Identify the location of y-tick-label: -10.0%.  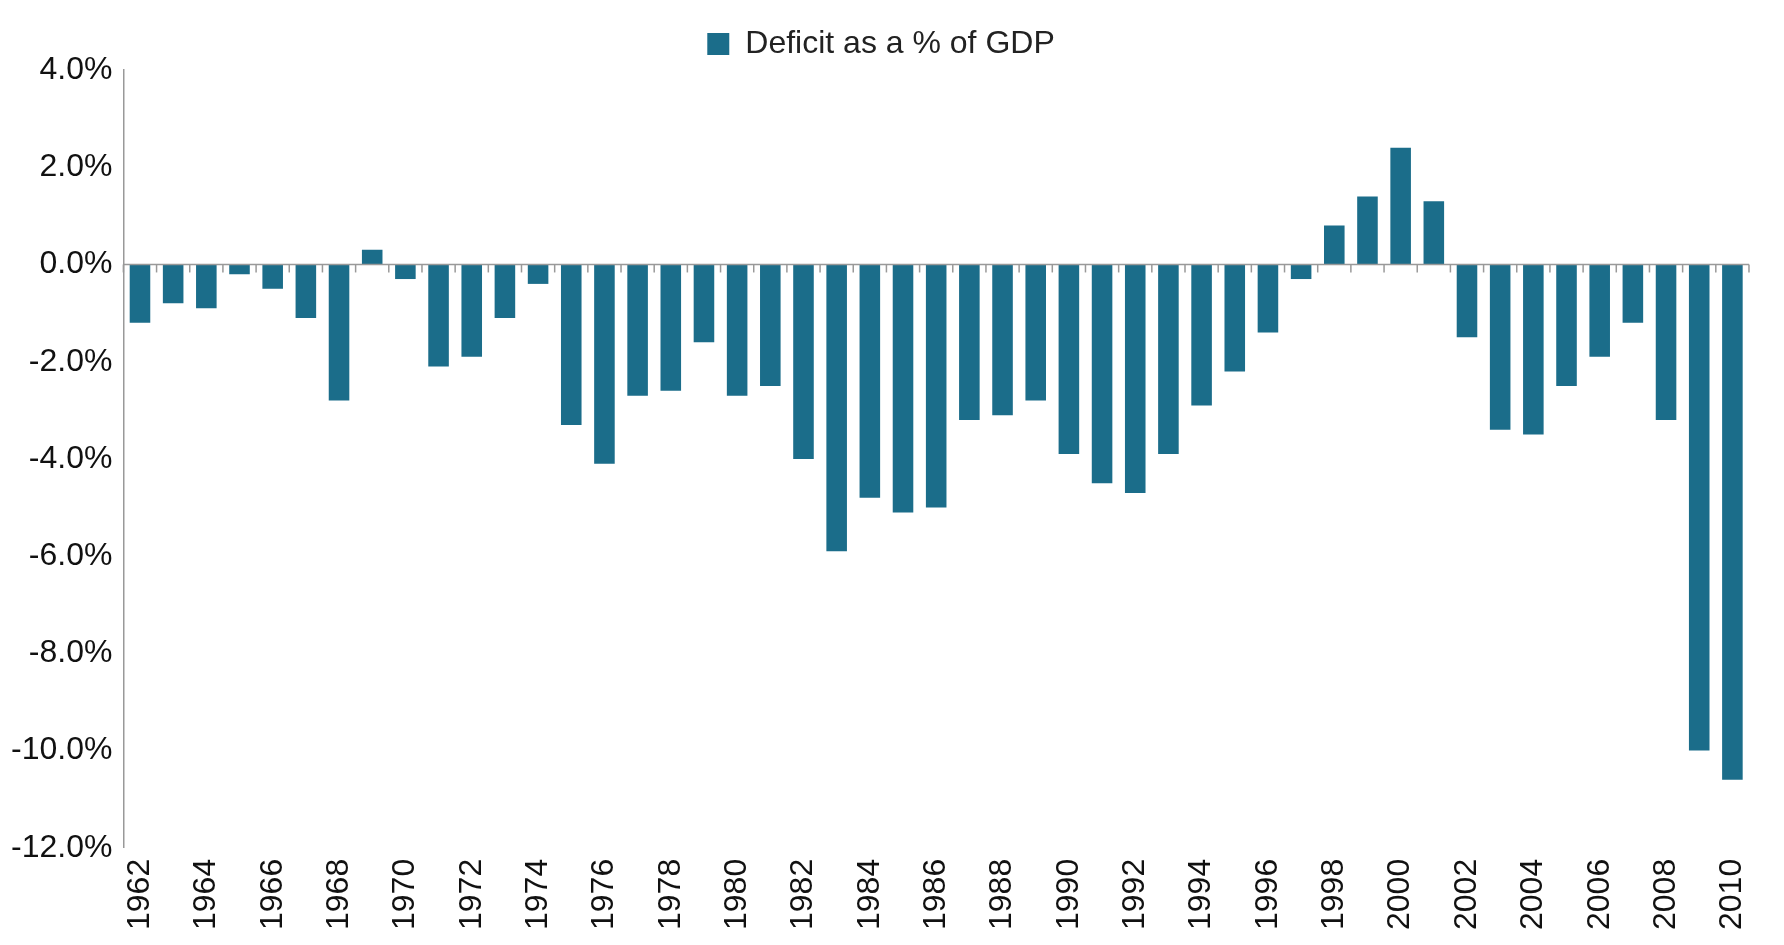
(62, 748).